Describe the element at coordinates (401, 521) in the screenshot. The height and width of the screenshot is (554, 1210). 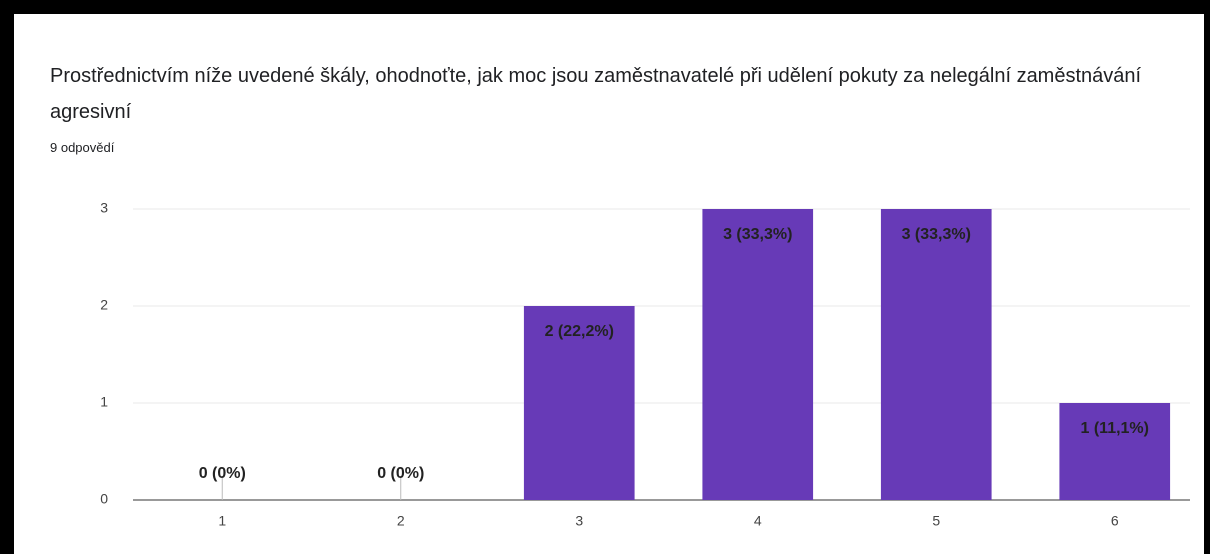
I see `x-tick-label: 2` at that location.